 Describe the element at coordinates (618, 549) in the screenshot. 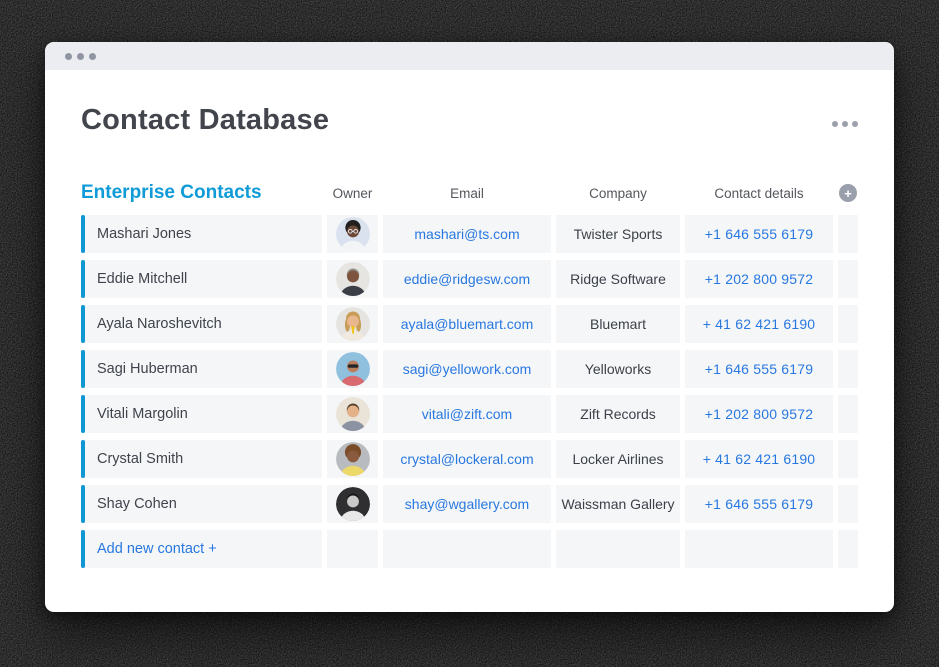

I see `empty-company-cell` at that location.